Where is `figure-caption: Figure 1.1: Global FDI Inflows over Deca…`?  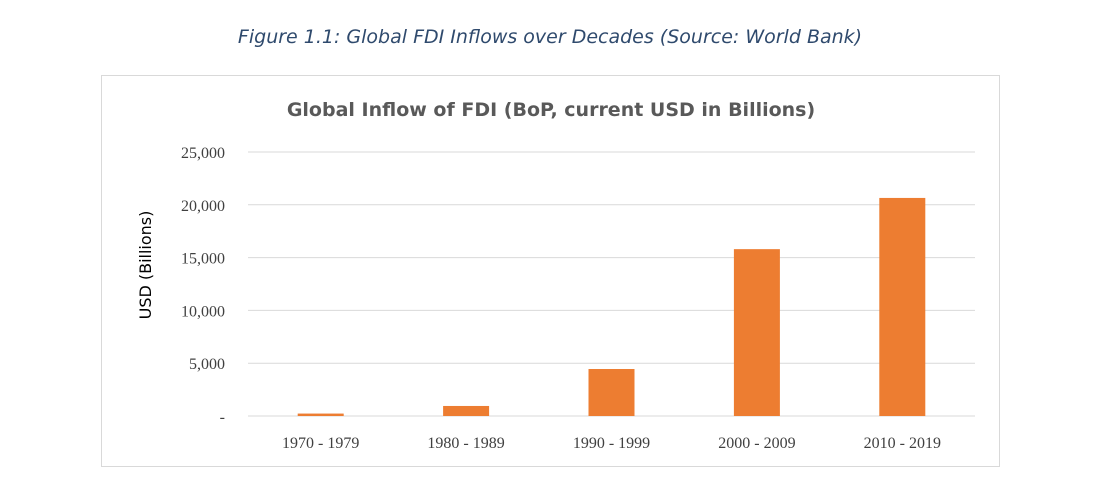
figure-caption: Figure 1.1: Global FDI Inflows over Deca… is located at coordinates (550, 37).